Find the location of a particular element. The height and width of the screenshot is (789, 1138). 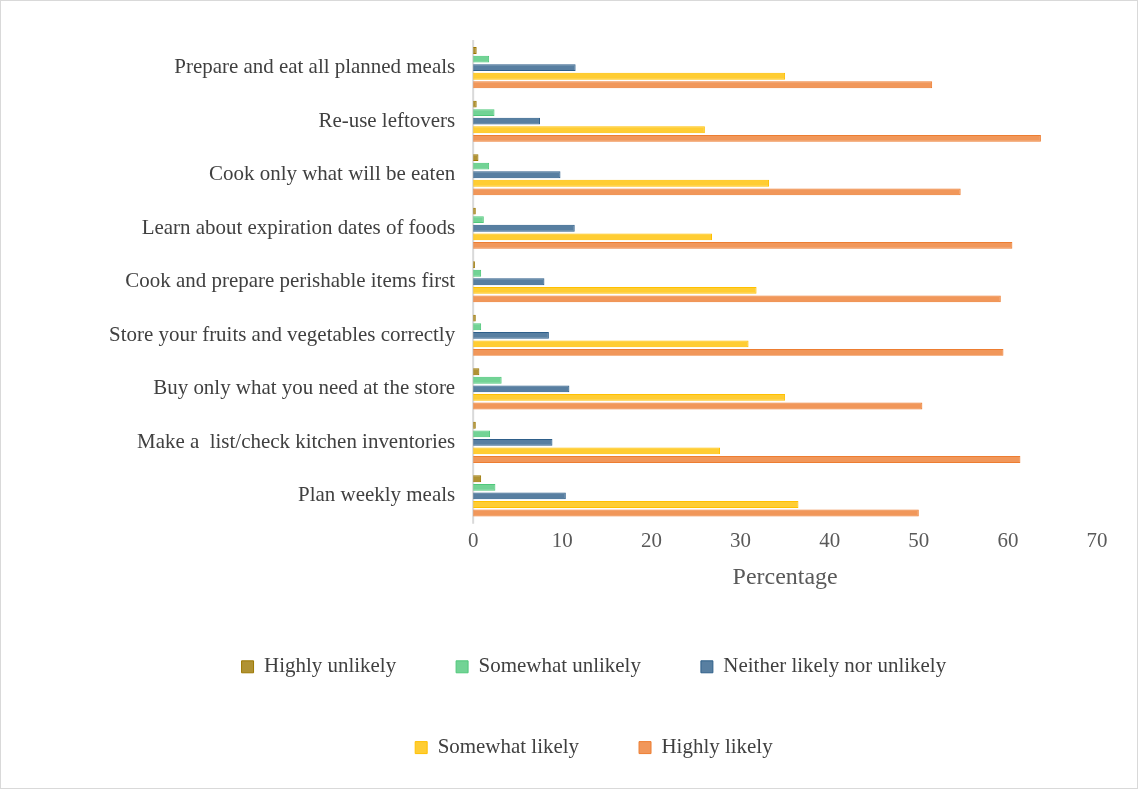

legend-label: Highly unlikely is located at coordinates (330, 665).